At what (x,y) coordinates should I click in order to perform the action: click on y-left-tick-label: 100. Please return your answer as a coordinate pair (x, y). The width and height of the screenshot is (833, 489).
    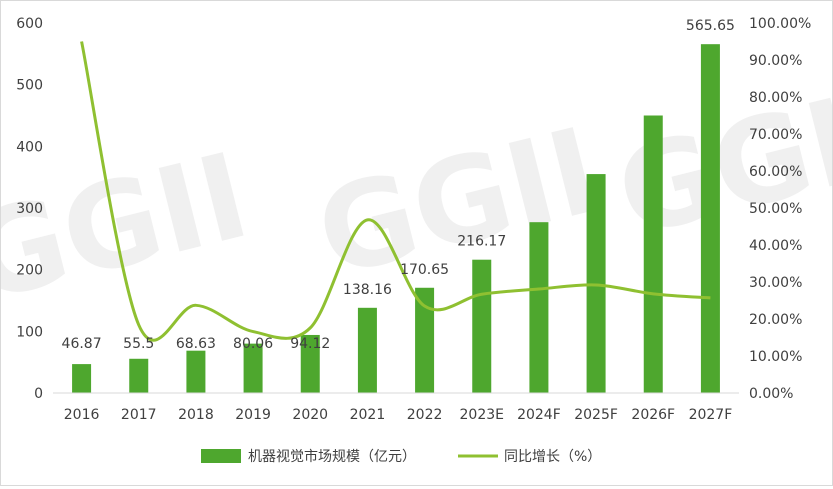
    Looking at the image, I should click on (29, 332).